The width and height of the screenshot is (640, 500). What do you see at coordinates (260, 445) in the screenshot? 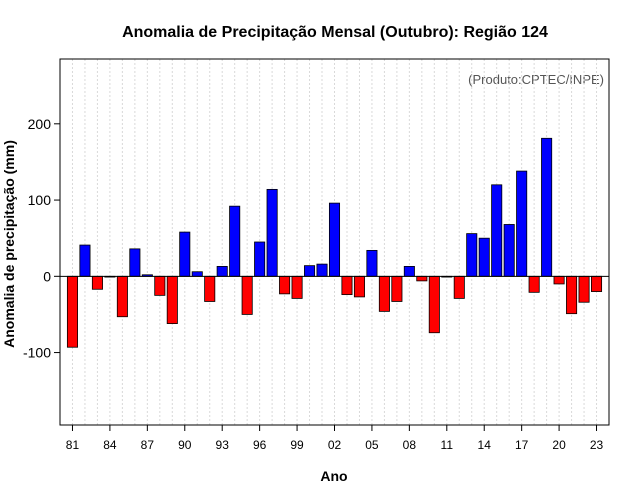
I see `x-tick-label: 96` at bounding box center [260, 445].